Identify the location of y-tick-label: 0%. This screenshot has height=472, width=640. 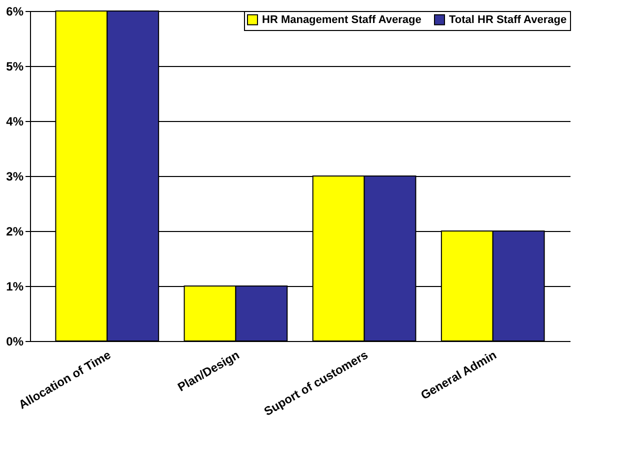
(15, 341).